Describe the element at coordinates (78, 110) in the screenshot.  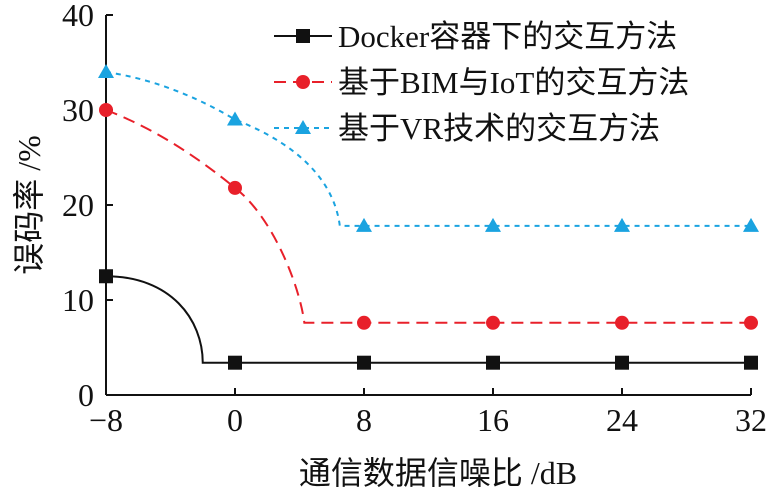
I see `y-tick-label: 30` at that location.